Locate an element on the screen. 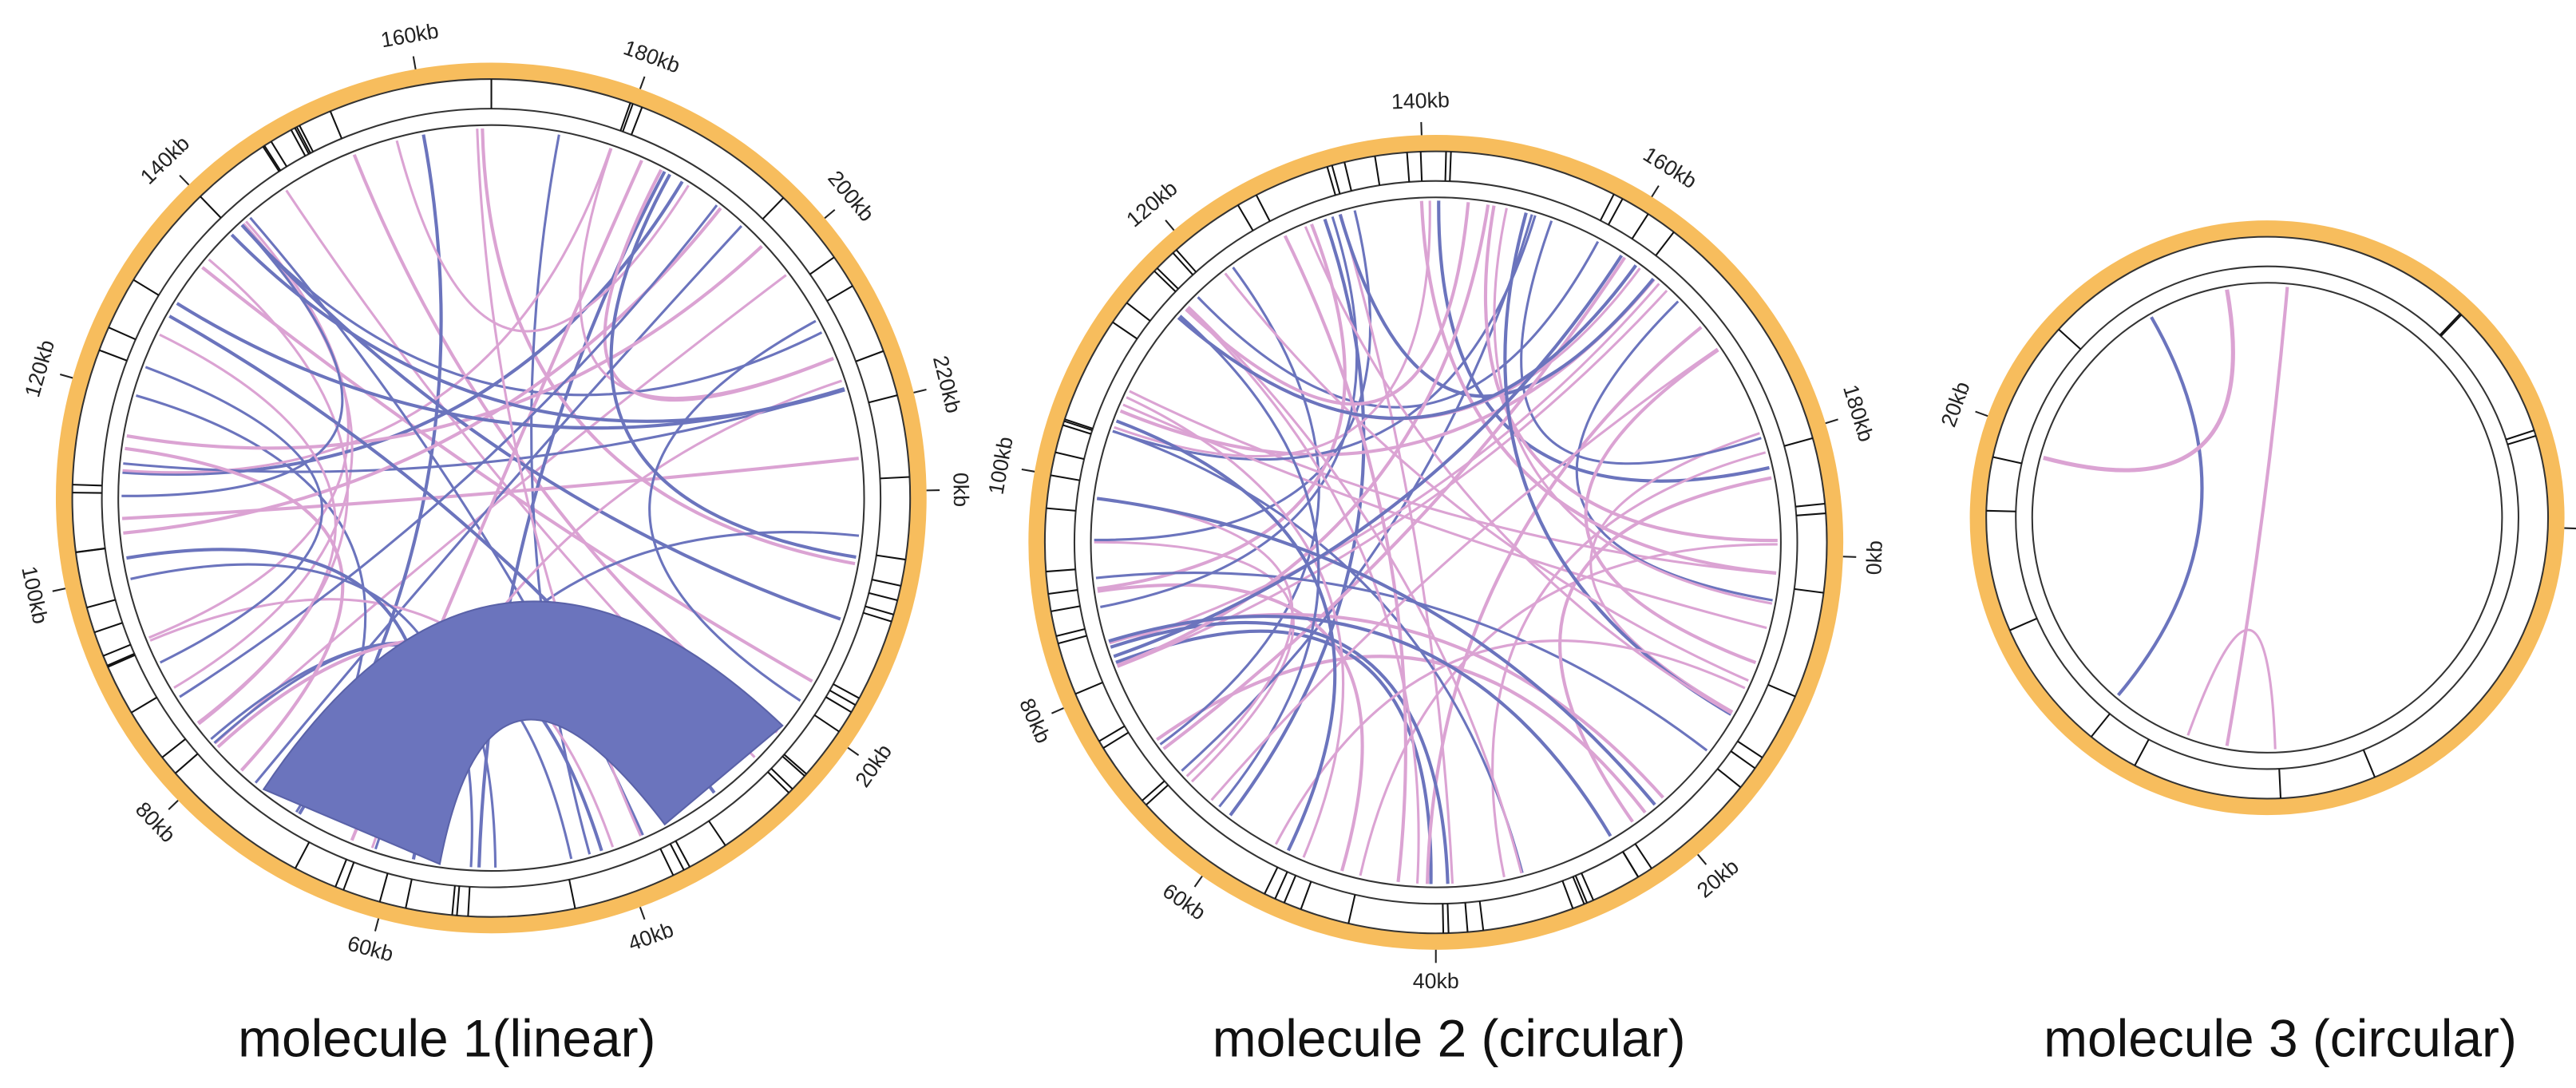 The image size is (2576, 1088). ribbon-link is located at coordinates (523, 732).